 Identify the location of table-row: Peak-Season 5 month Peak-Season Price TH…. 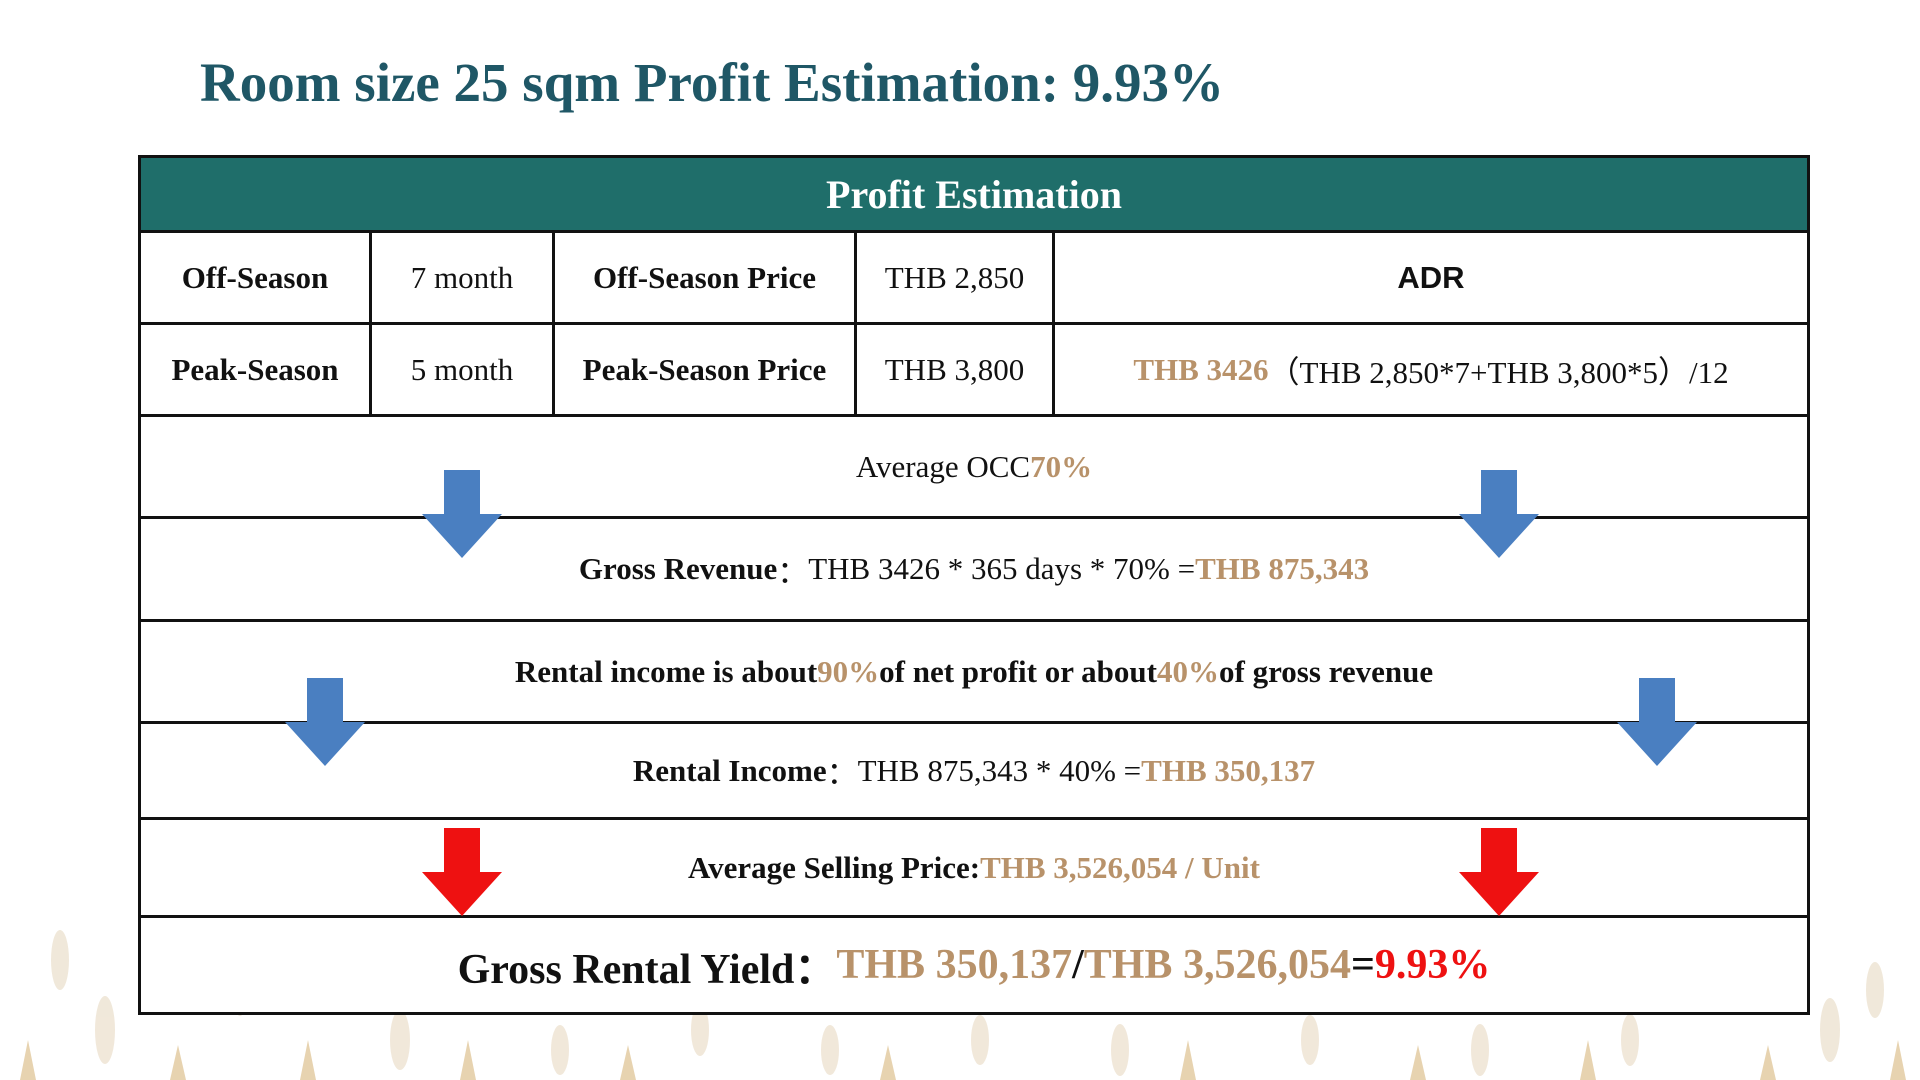
(974, 371).